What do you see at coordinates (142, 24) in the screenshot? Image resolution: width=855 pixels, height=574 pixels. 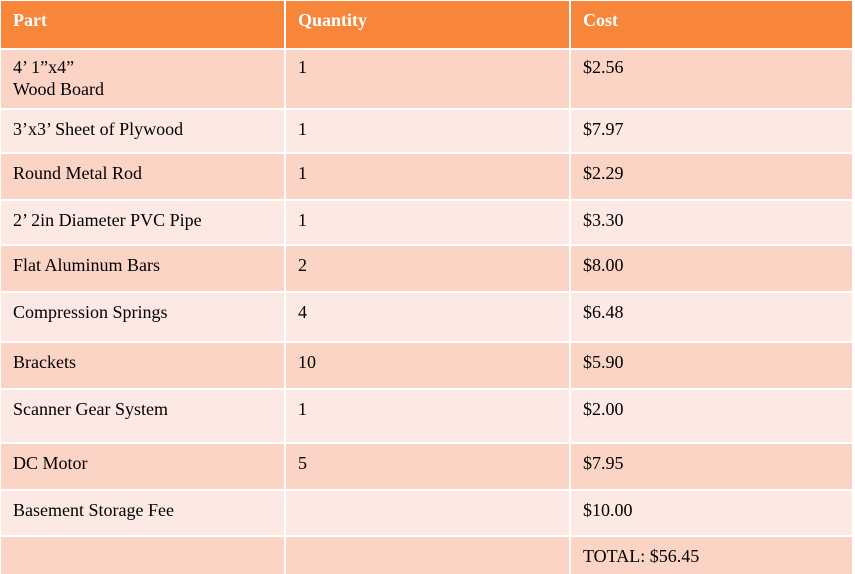 I see `header-part: Part` at bounding box center [142, 24].